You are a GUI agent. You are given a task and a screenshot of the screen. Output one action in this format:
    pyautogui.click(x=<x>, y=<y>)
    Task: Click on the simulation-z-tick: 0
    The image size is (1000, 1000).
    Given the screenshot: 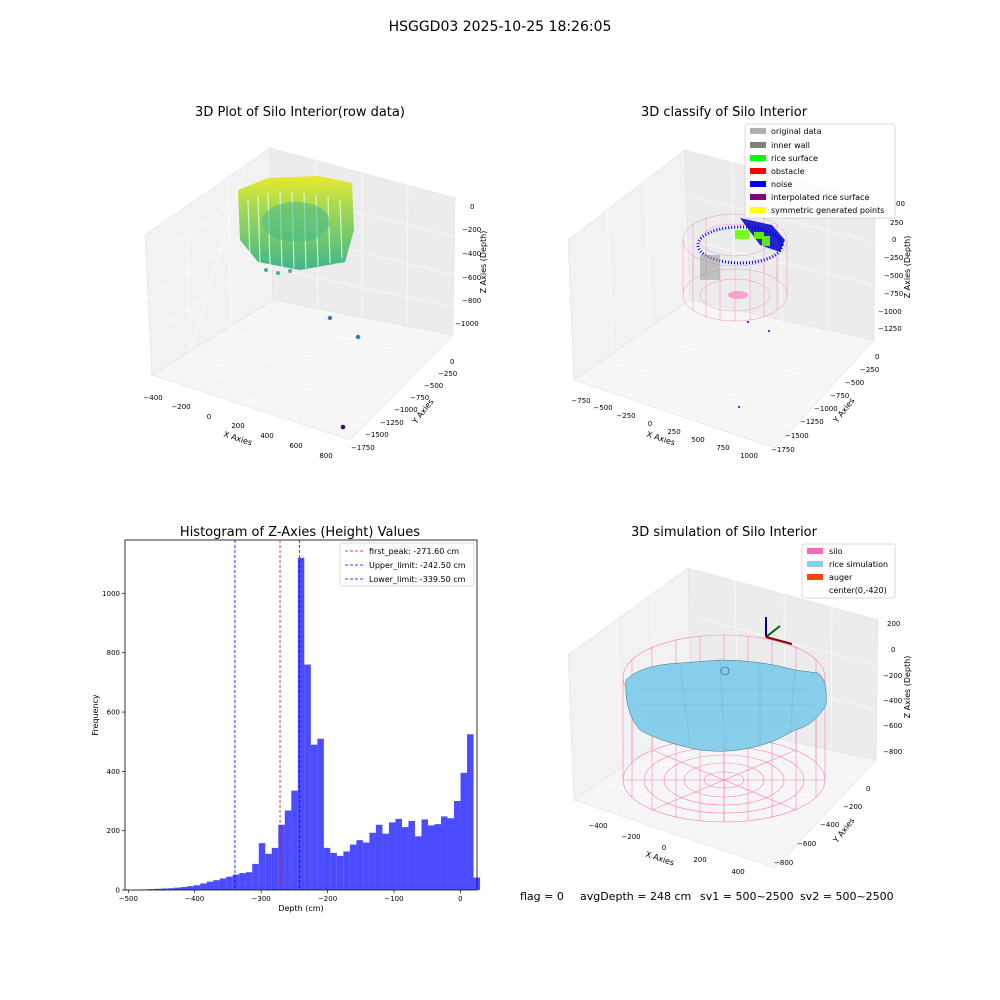 What is the action you would take?
    pyautogui.click(x=893, y=650)
    